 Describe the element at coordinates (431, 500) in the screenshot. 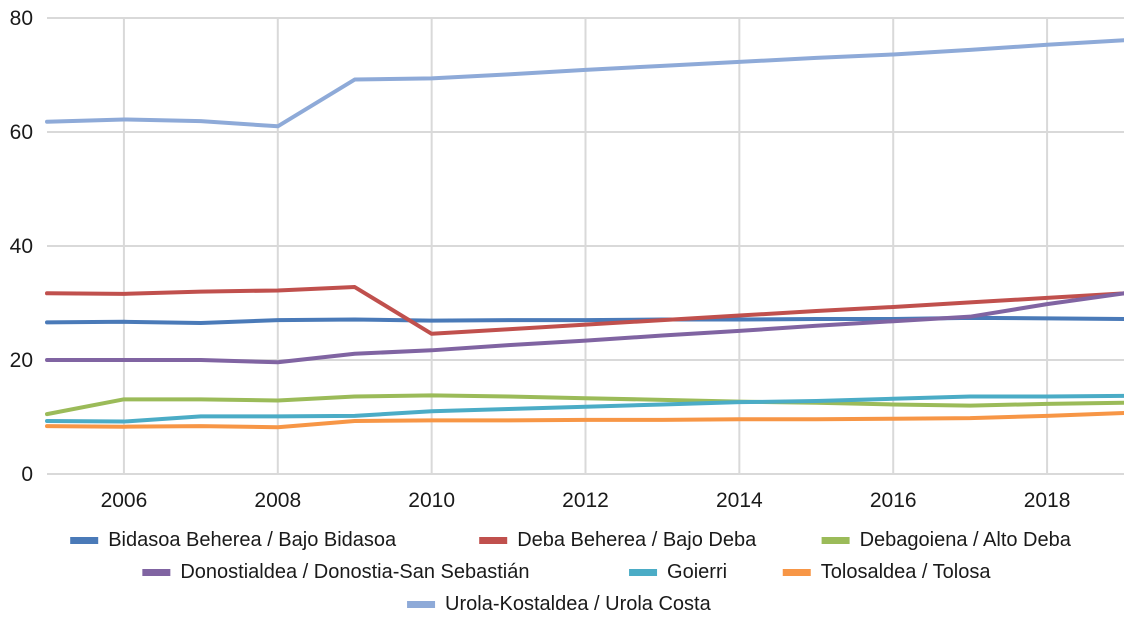

I see `x-tick-label: 2010` at that location.